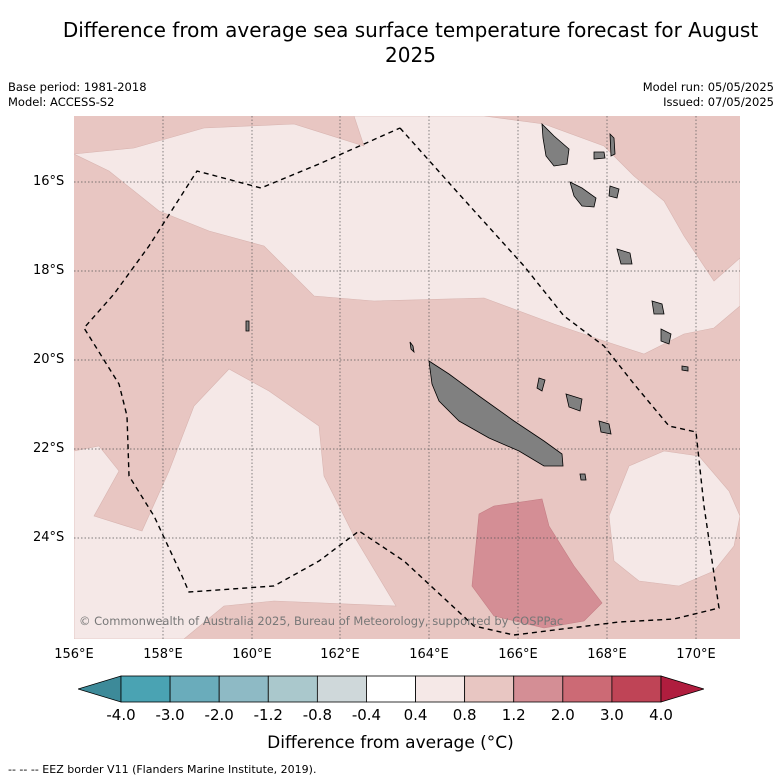 The width and height of the screenshot is (781, 781). What do you see at coordinates (683, 689) in the screenshot?
I see `colorbar-extend-high` at bounding box center [683, 689].